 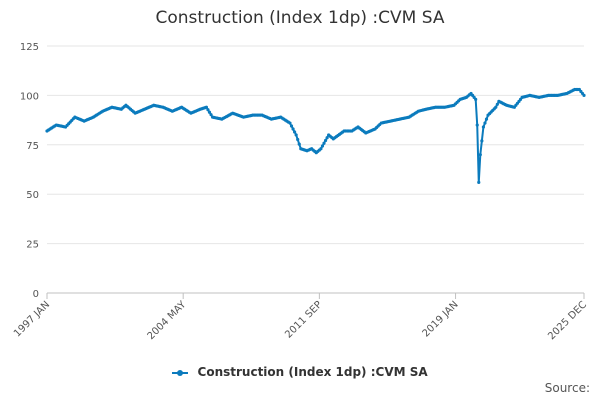 What do you see at coordinates (303, 319) in the screenshot?
I see `x-tick-label: 2011 SEP` at bounding box center [303, 319].